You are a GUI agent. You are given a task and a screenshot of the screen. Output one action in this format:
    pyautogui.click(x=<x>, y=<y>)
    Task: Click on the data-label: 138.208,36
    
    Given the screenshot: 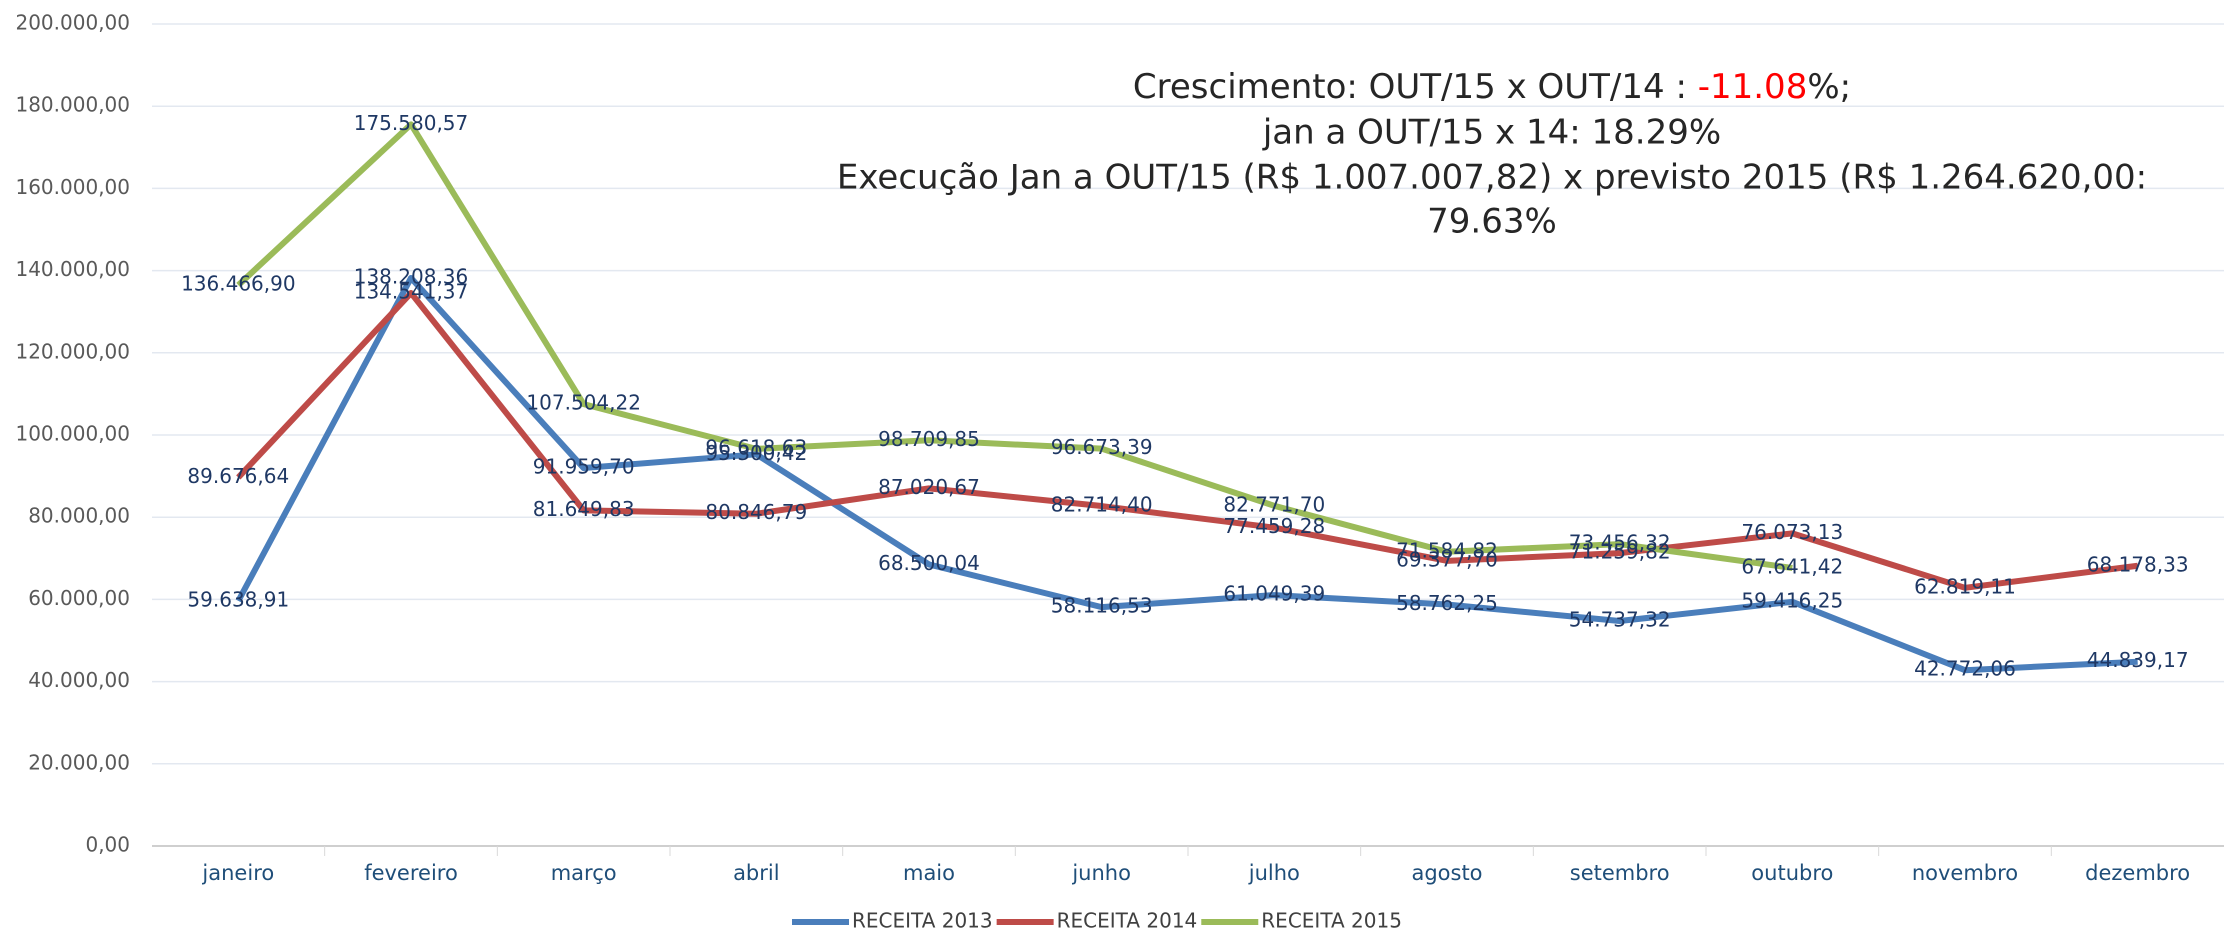 What is the action you would take?
    pyautogui.click(x=411, y=276)
    